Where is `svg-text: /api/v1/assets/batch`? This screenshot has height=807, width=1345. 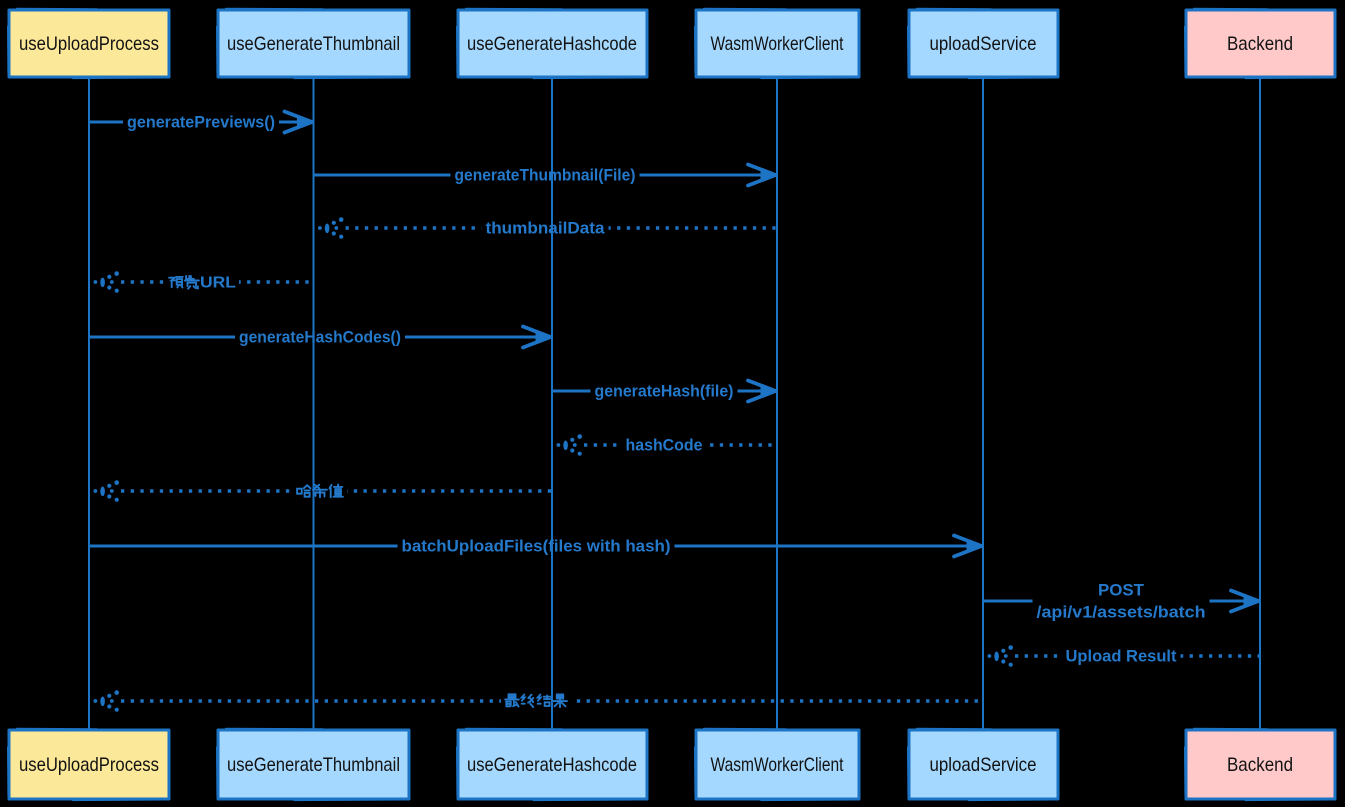
svg-text: /api/v1/assets/batch is located at coordinates (1121, 613).